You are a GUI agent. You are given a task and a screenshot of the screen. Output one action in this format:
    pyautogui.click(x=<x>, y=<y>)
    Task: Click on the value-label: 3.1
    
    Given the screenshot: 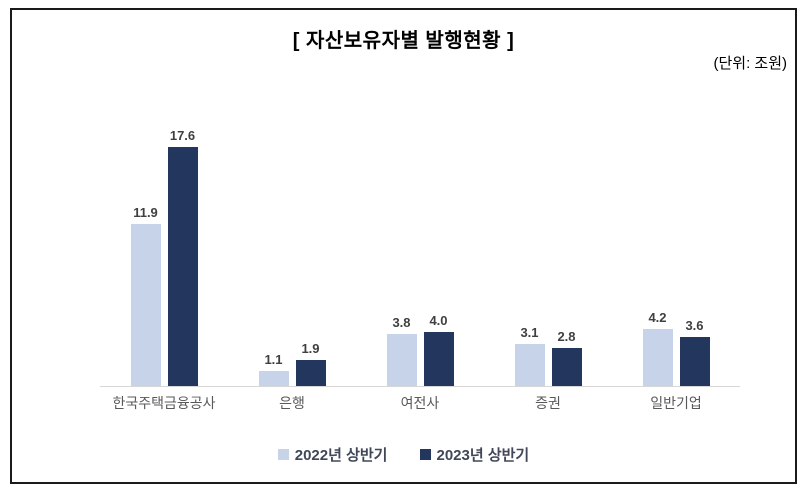 What is the action you would take?
    pyautogui.click(x=529, y=332)
    